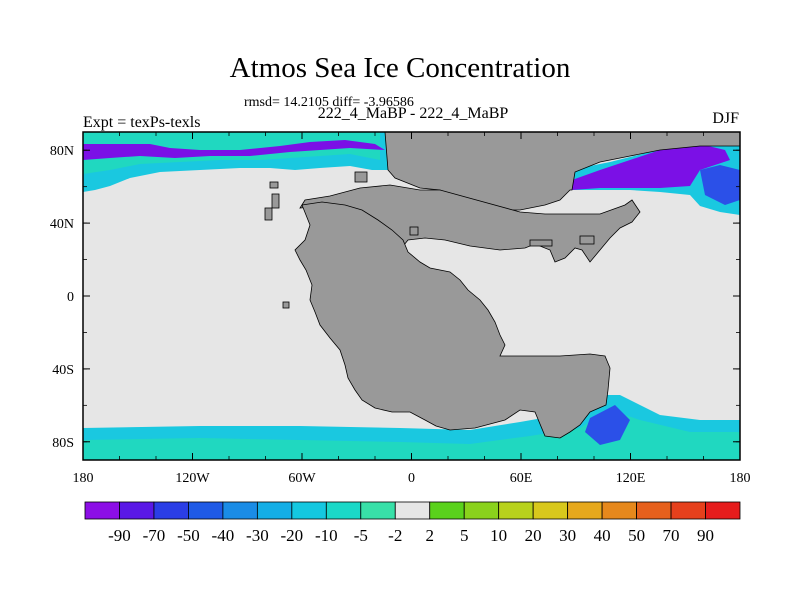  Describe the element at coordinates (361, 177) in the screenshot. I see `land-island-e` at that location.